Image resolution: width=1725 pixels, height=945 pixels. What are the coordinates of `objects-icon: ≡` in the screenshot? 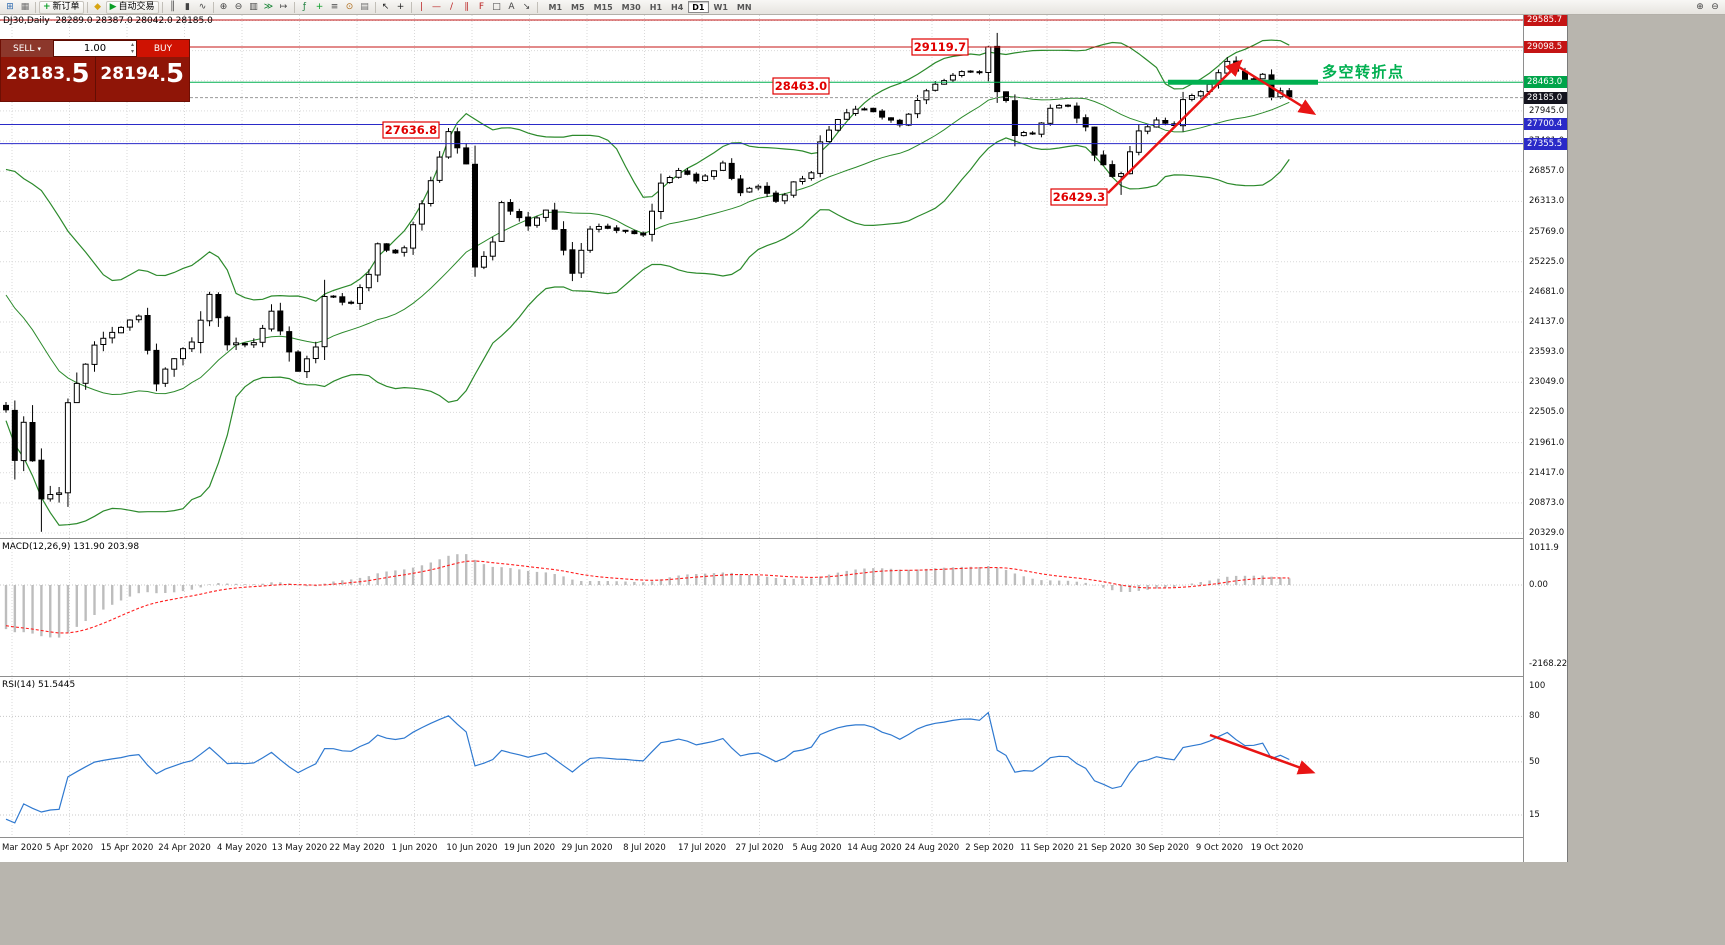 It's located at (334, 6).